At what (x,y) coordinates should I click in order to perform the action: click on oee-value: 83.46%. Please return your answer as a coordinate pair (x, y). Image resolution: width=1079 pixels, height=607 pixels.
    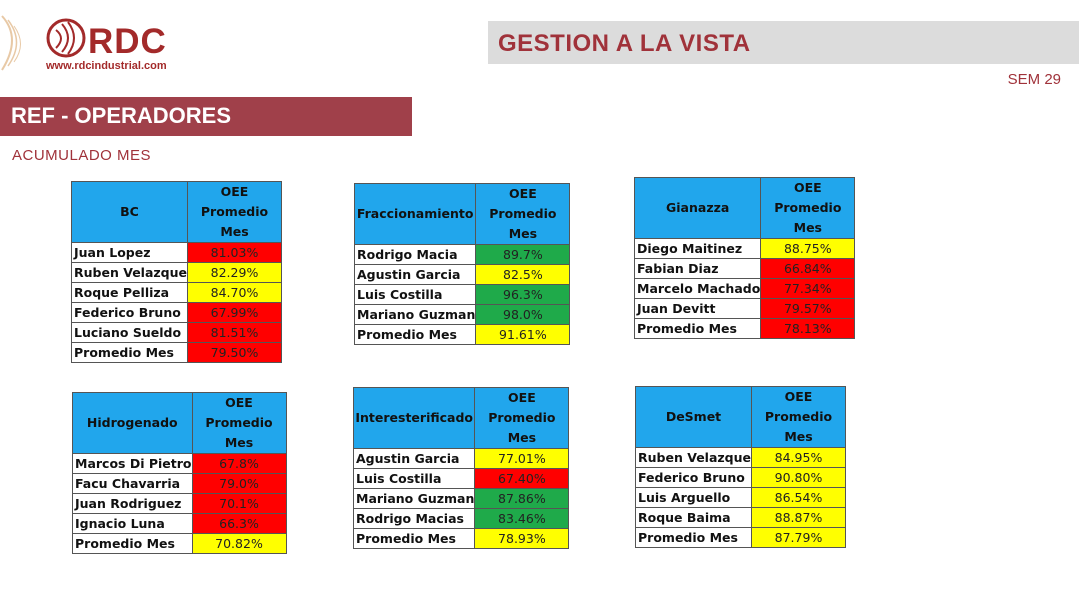
    Looking at the image, I should click on (522, 518).